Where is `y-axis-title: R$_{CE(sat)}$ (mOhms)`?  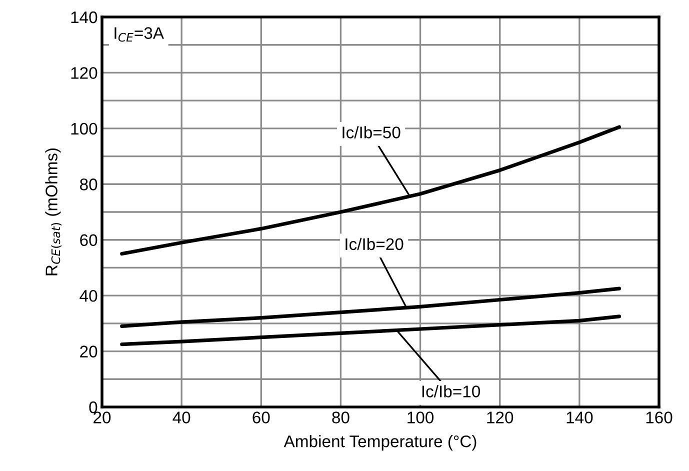 y-axis-title: R$_{CE(sat)}$ (mOhms) is located at coordinates (53, 212).